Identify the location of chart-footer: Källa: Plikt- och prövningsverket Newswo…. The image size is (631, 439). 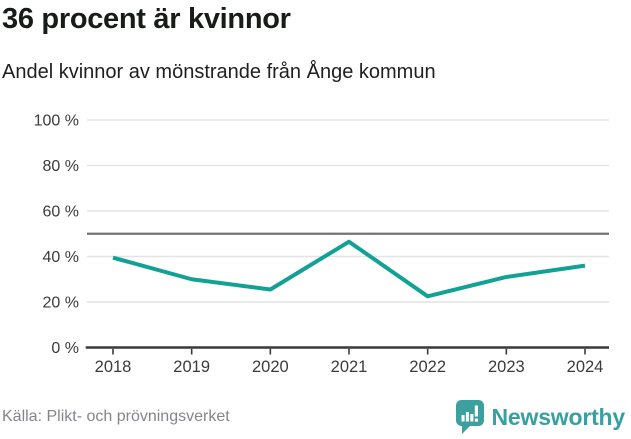
(313, 417).